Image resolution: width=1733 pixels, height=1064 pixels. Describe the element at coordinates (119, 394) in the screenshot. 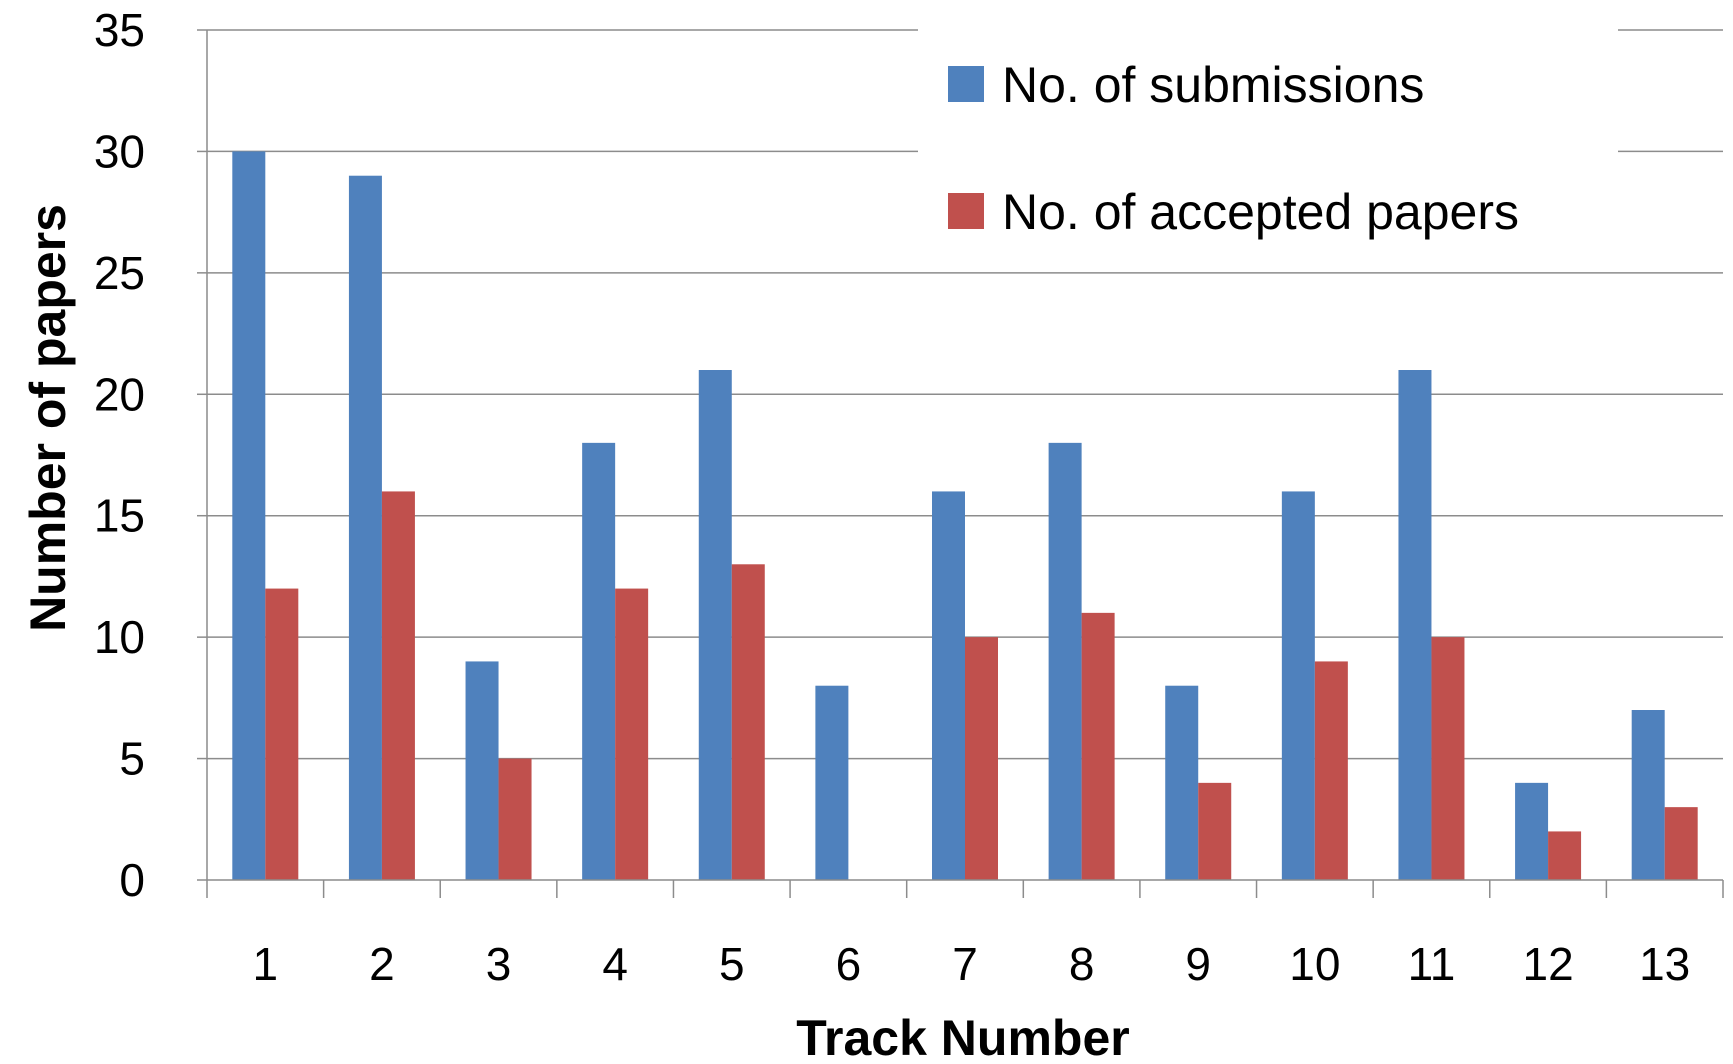

I see `y-tick-label: 20` at that location.